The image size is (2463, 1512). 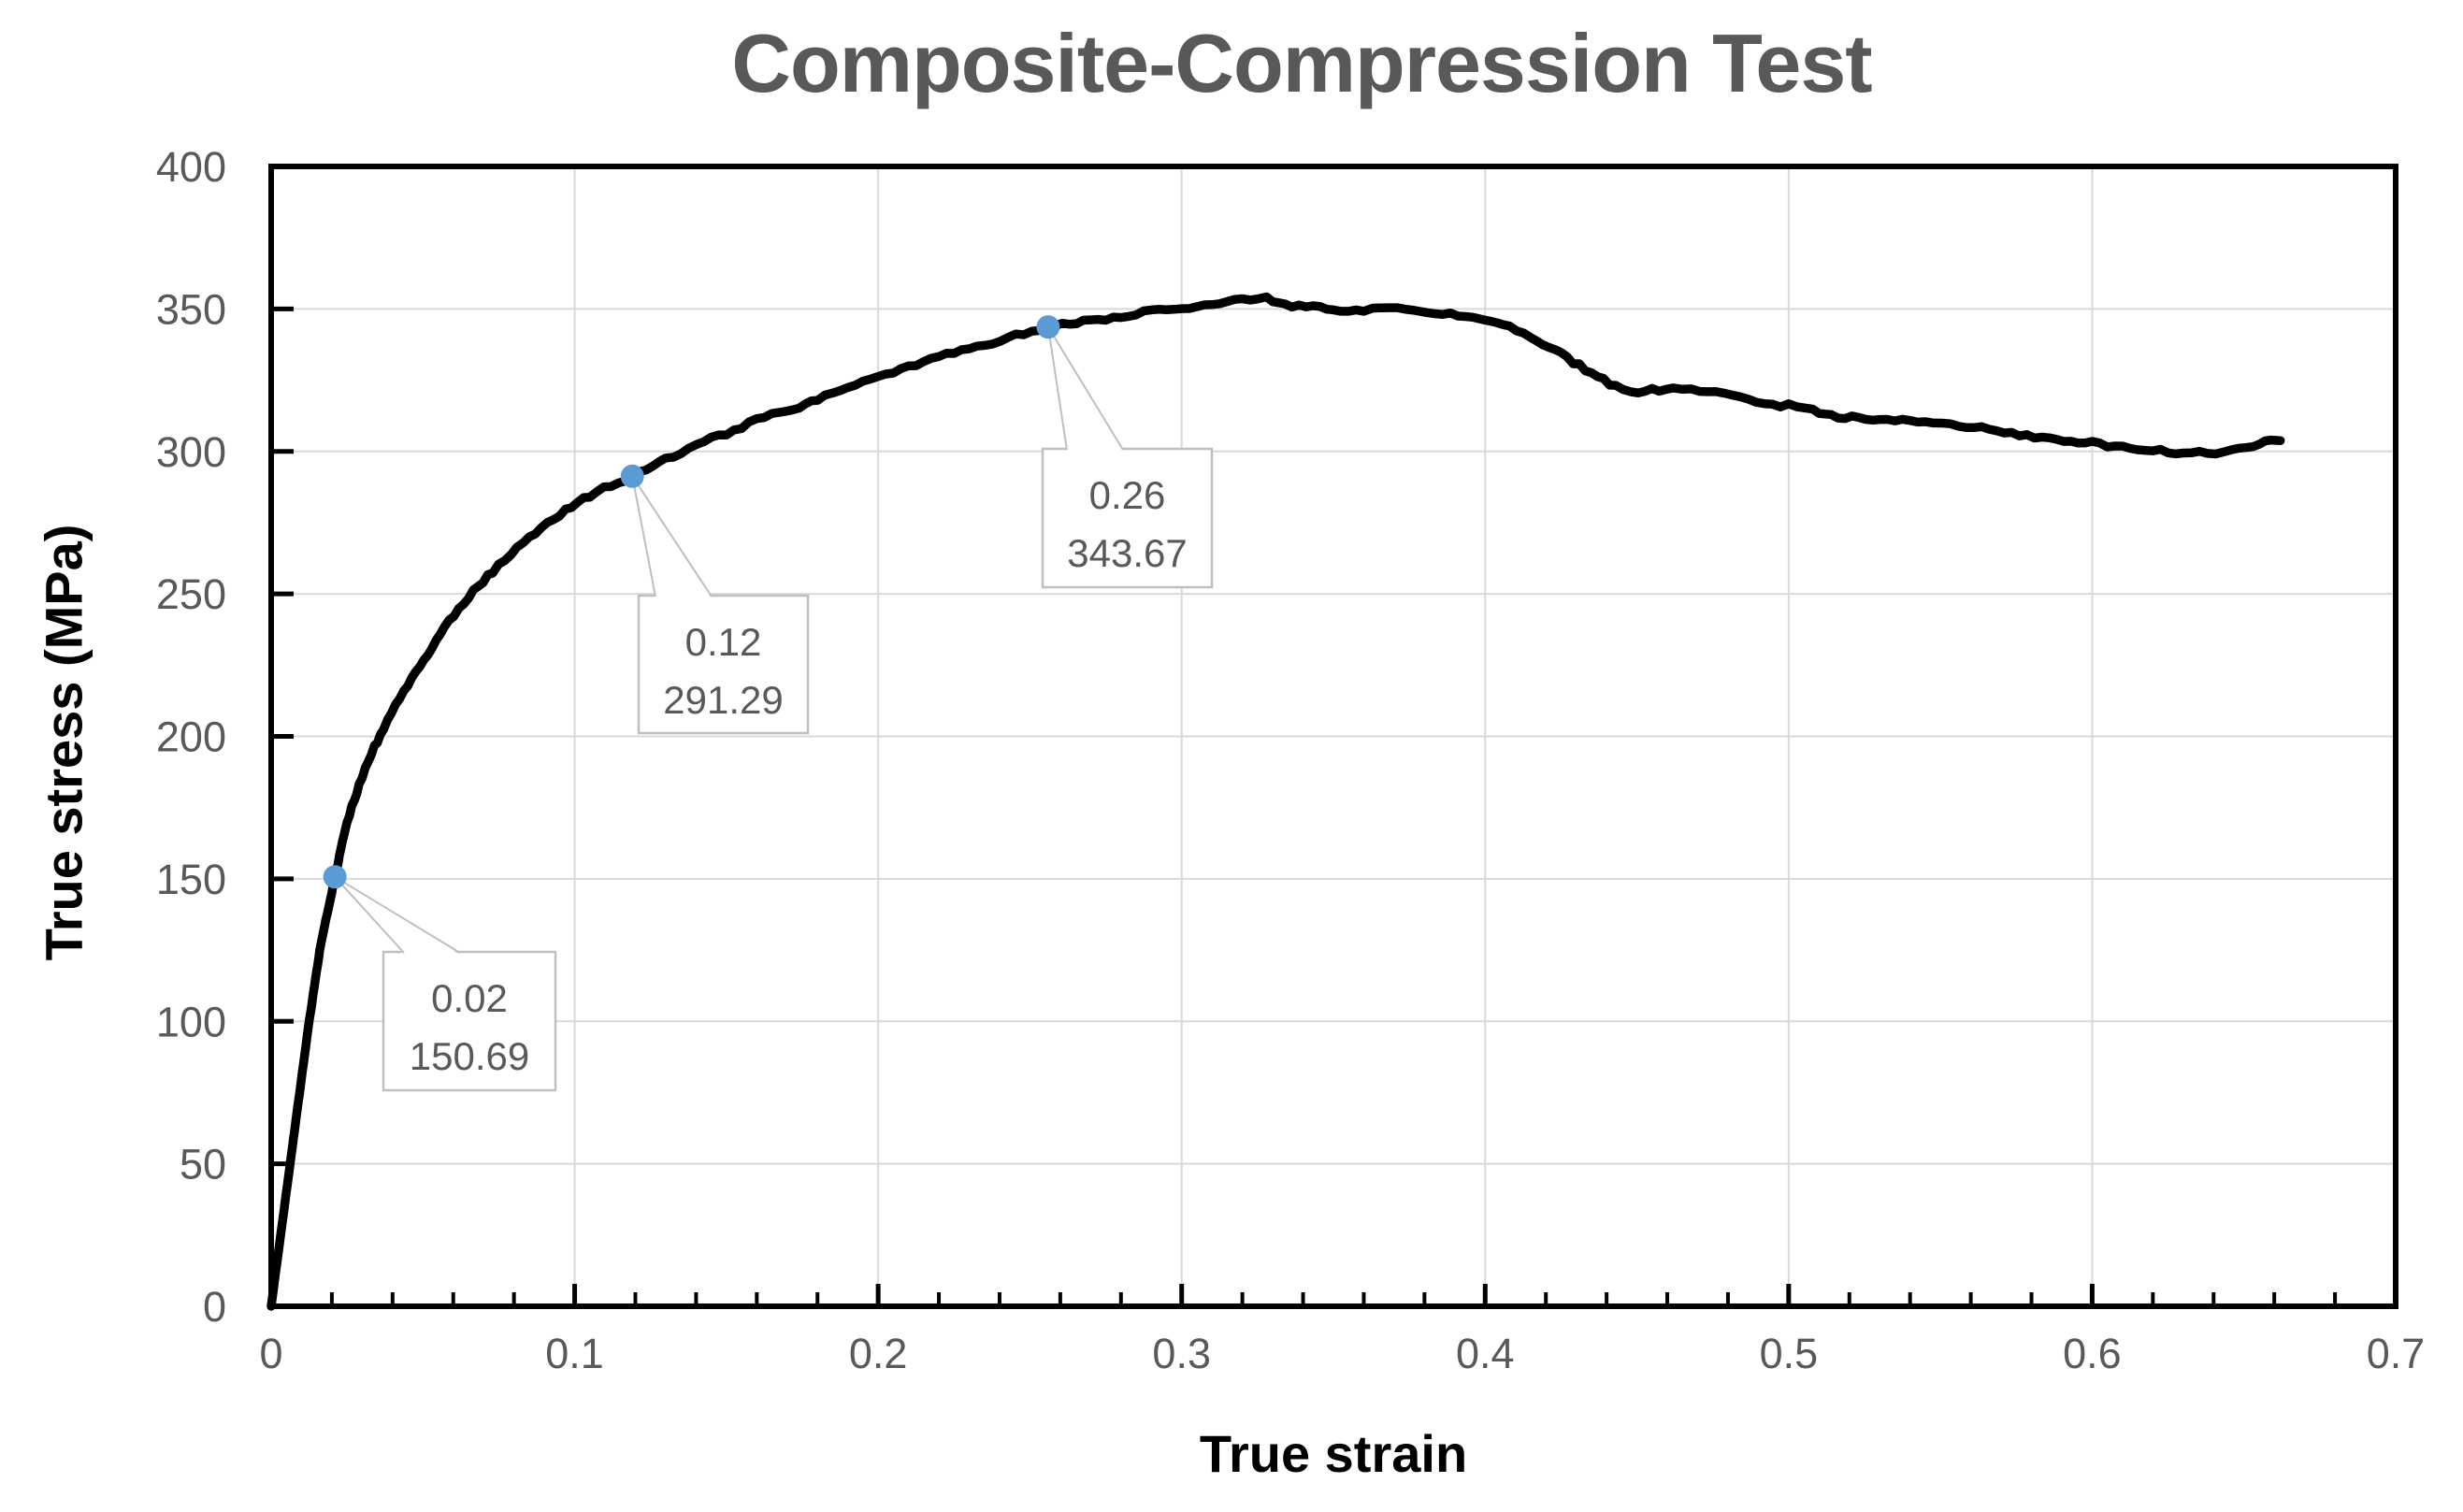 I want to click on y-tick-label: 200, so click(x=191, y=737).